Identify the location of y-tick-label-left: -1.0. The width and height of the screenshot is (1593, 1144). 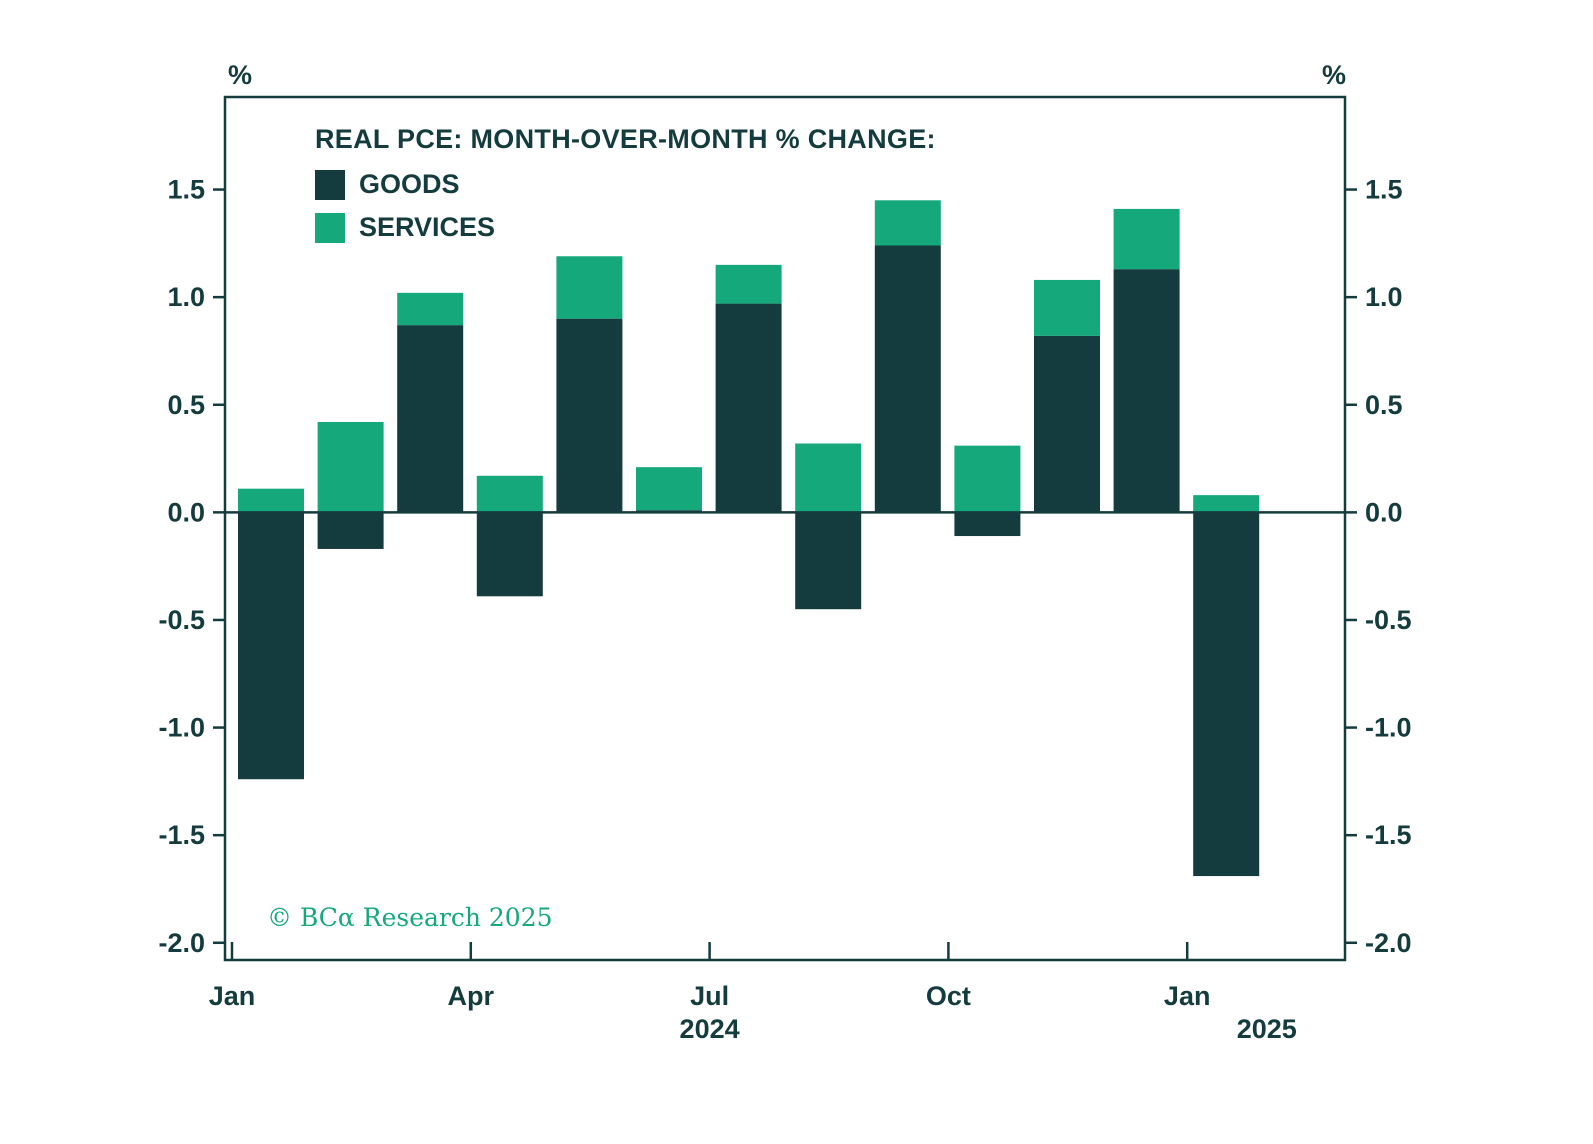
(181, 728).